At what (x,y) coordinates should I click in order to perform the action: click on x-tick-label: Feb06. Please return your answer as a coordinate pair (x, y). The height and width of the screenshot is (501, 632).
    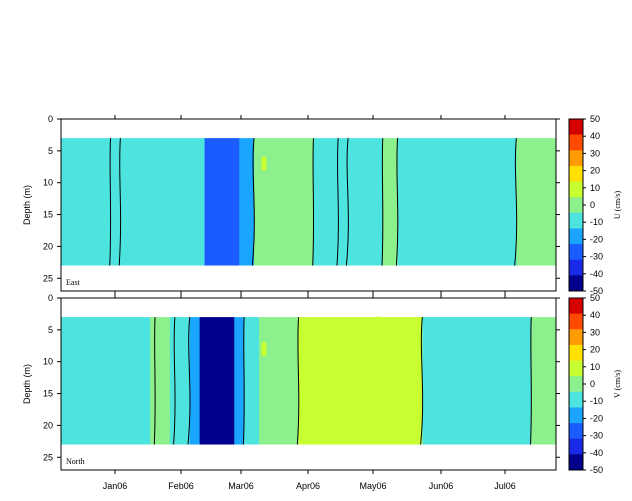
    Looking at the image, I should click on (181, 486).